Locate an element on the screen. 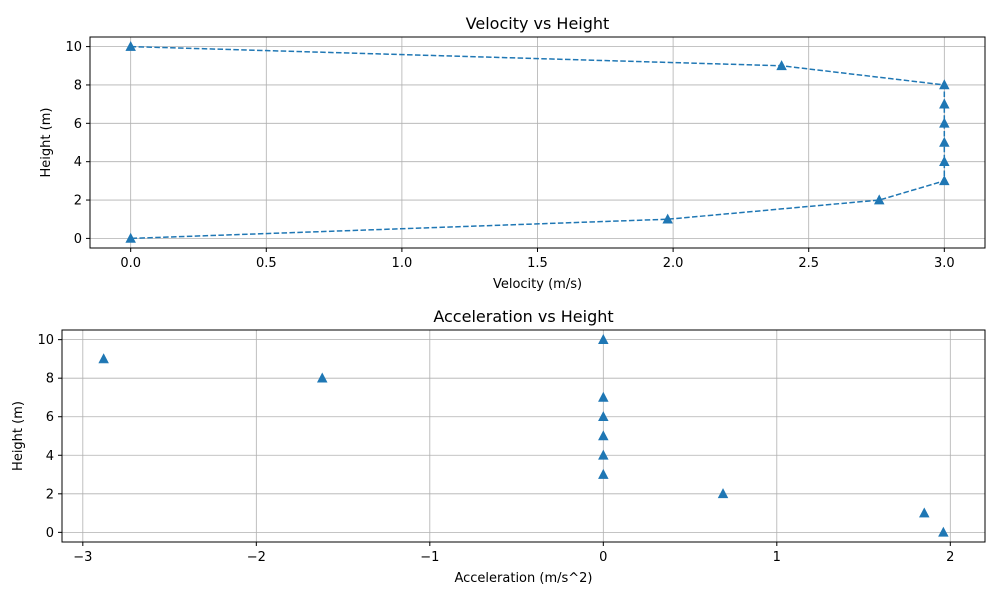 This screenshot has width=1000, height=600. acceleration-y-tick-label: 10 is located at coordinates (45, 340).